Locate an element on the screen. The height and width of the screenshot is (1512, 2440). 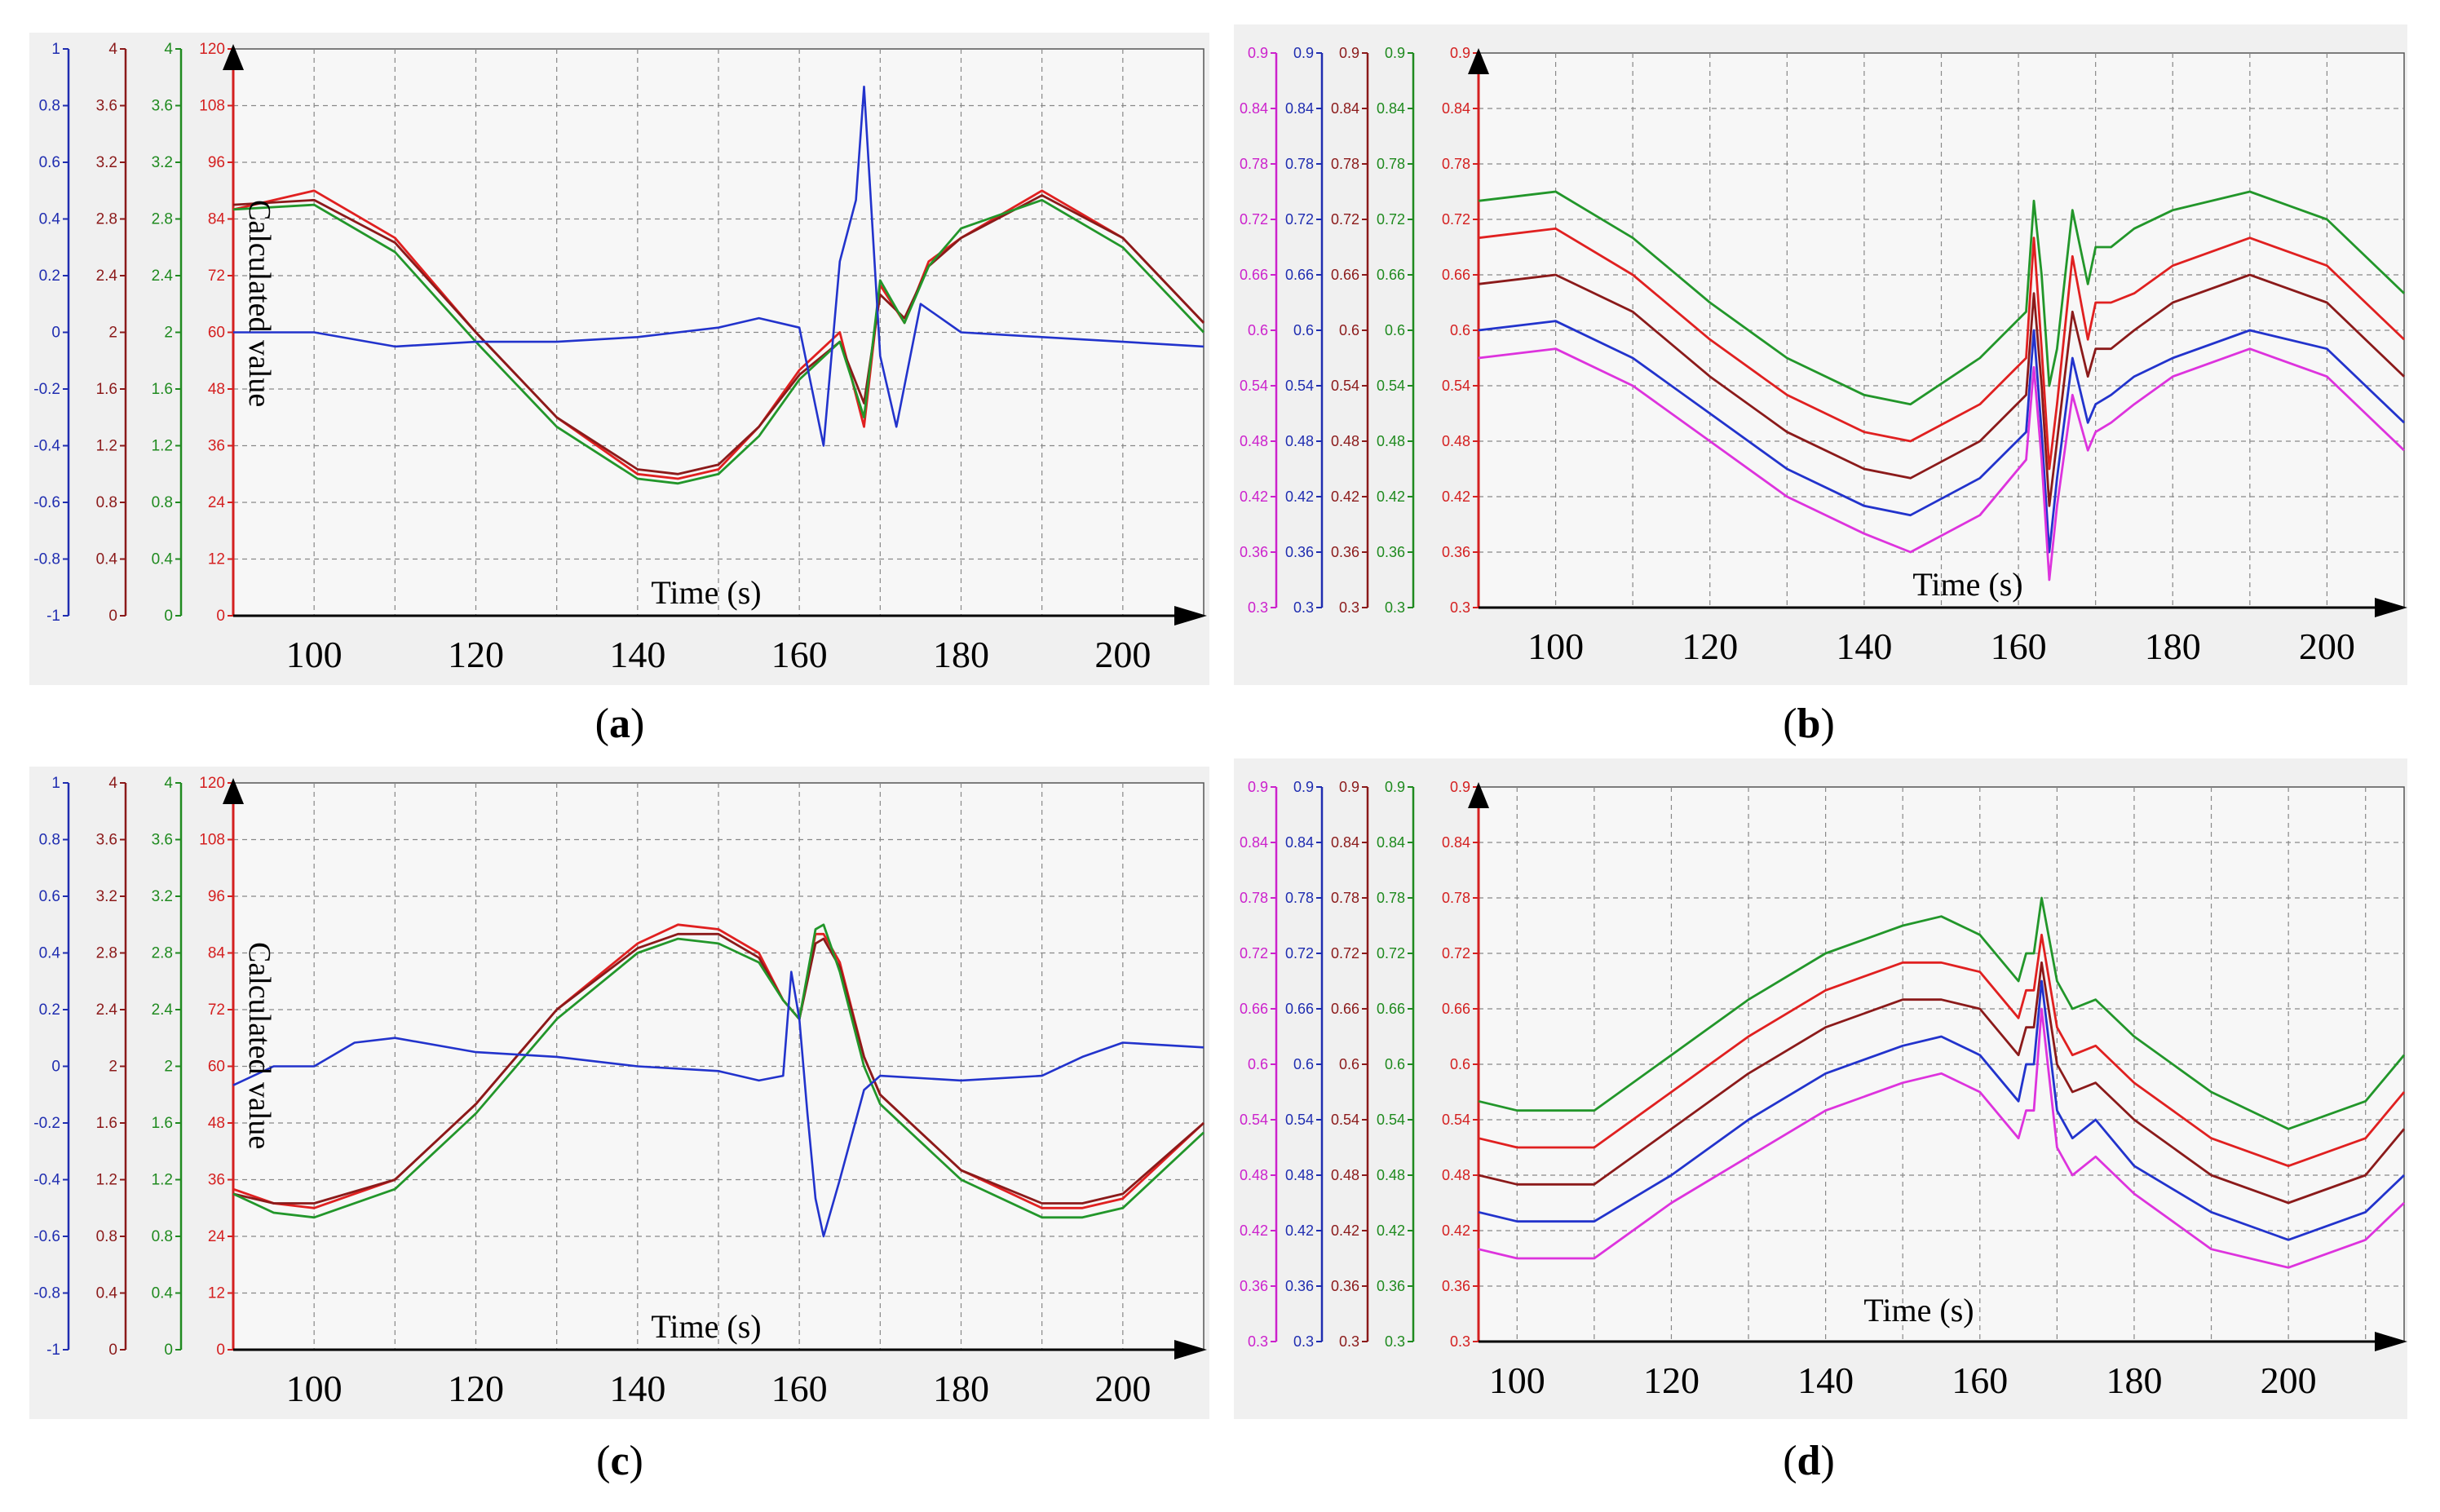
red-axis-tick-label: 0 is located at coordinates (220, 617).